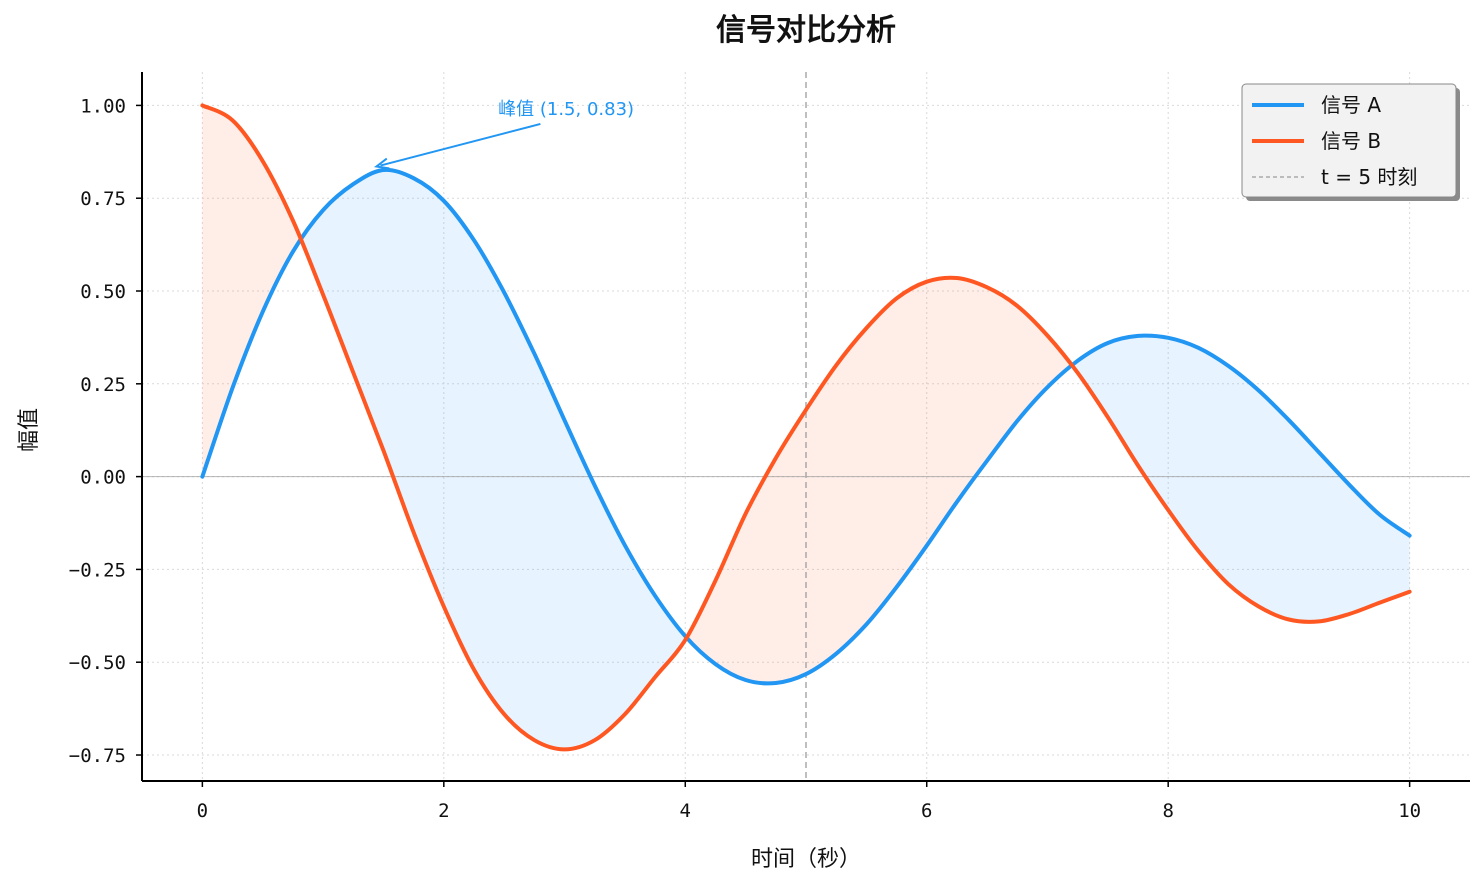 This screenshot has width=1483, height=884. I want to click on y-tick-label: −0.75, so click(97, 756).